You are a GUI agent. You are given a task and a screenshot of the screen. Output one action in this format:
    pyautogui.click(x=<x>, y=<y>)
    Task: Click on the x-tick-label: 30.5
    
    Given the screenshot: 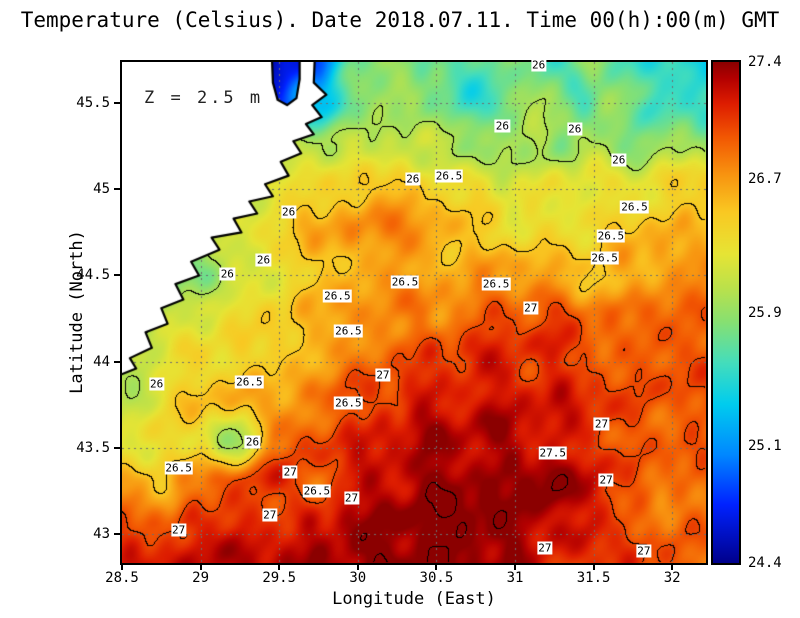 What is the action you would take?
    pyautogui.click(x=436, y=578)
    